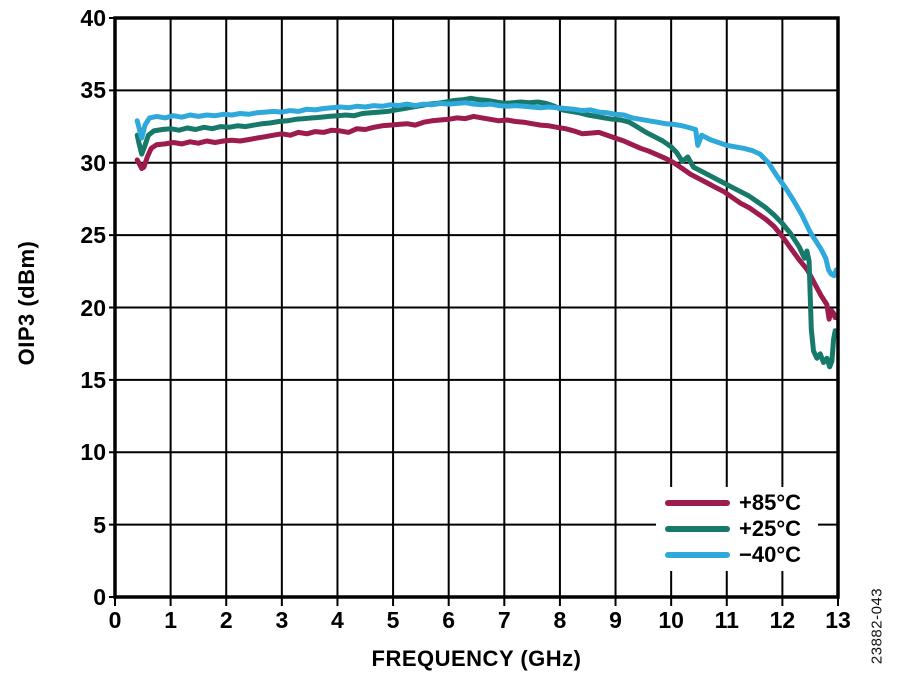  I want to click on x-tick-label: 4, so click(337, 620).